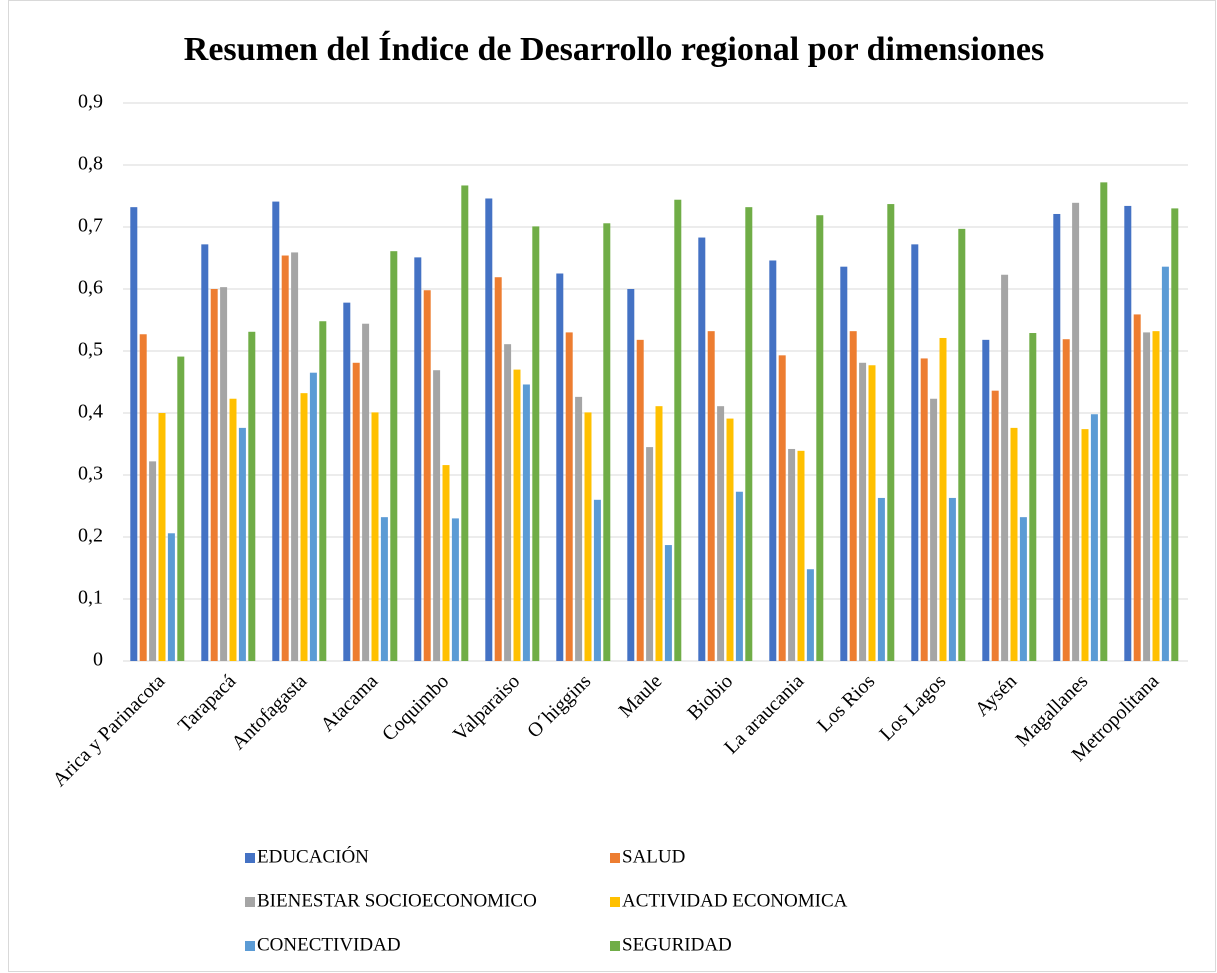  Describe the element at coordinates (90, 164) in the screenshot. I see `y-tick-label: 0,8` at that location.